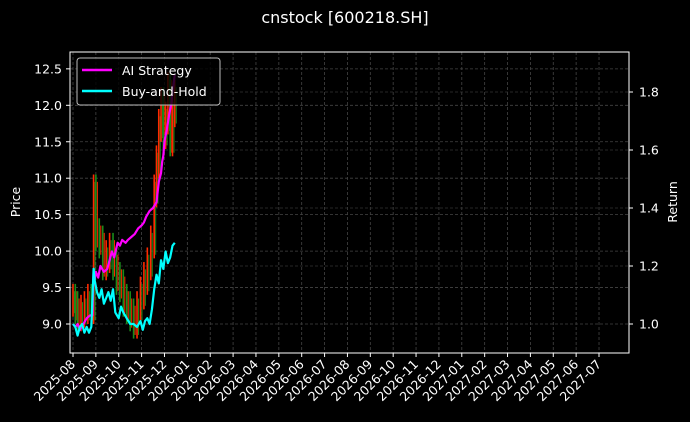 The height and width of the screenshot is (422, 690). I want to click on y-tick-label-right: 1.8, so click(649, 92).